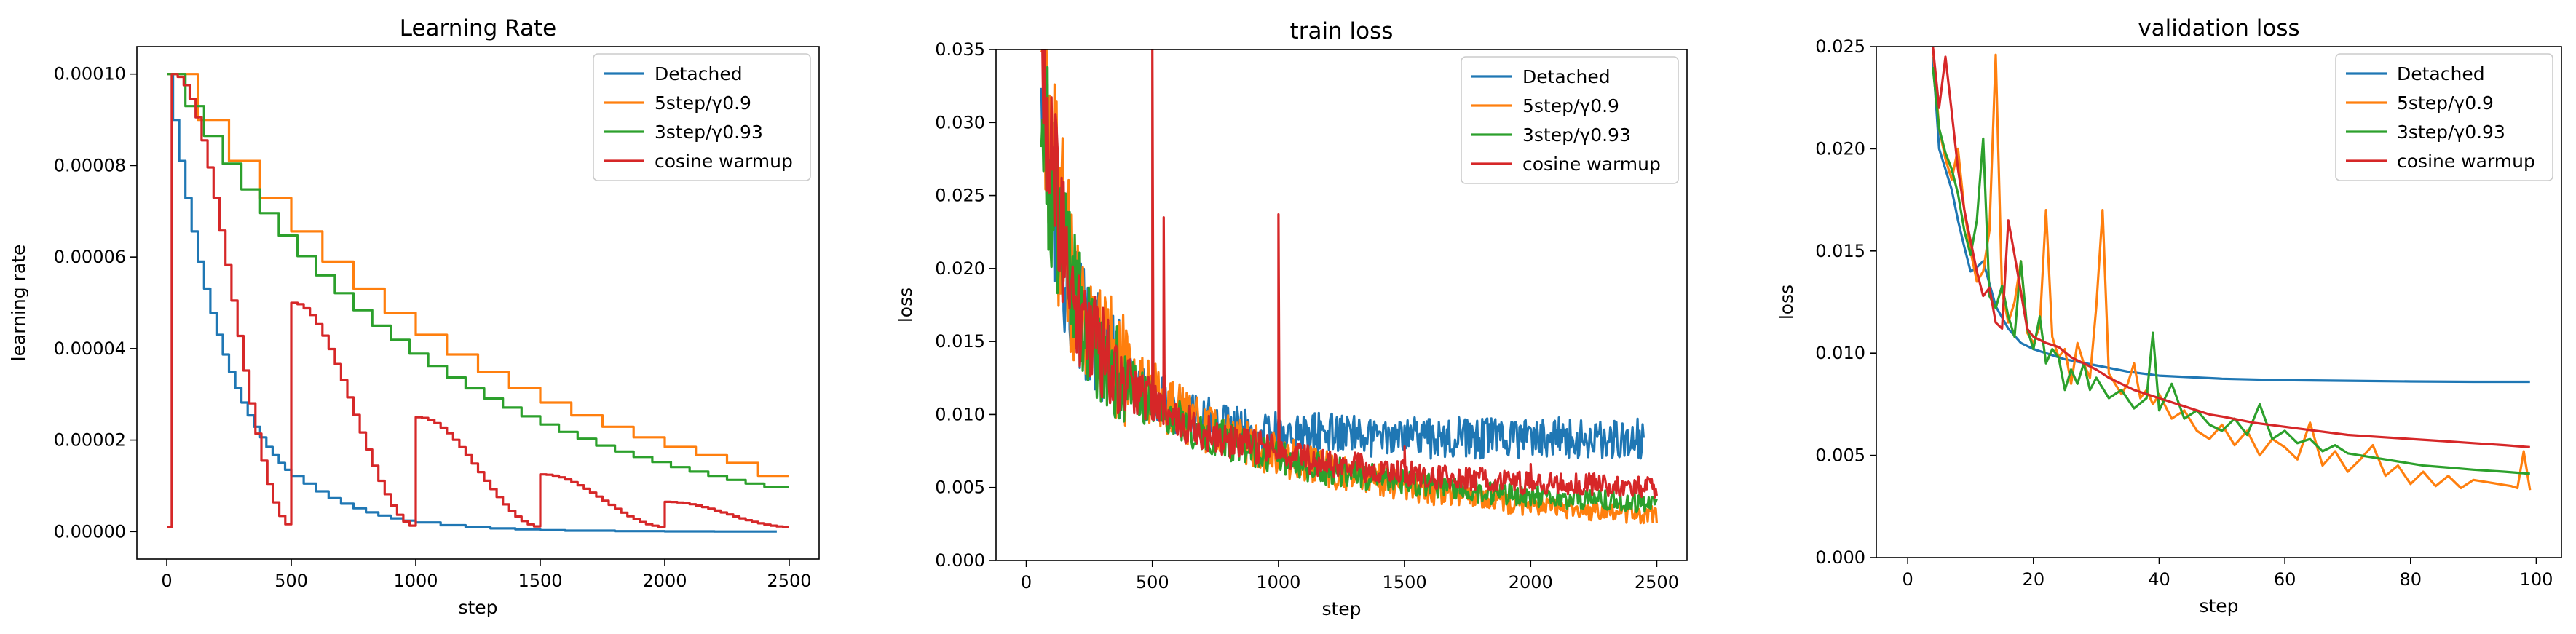  What do you see at coordinates (19, 303) in the screenshot?
I see `y-axis-label: learning rate` at bounding box center [19, 303].